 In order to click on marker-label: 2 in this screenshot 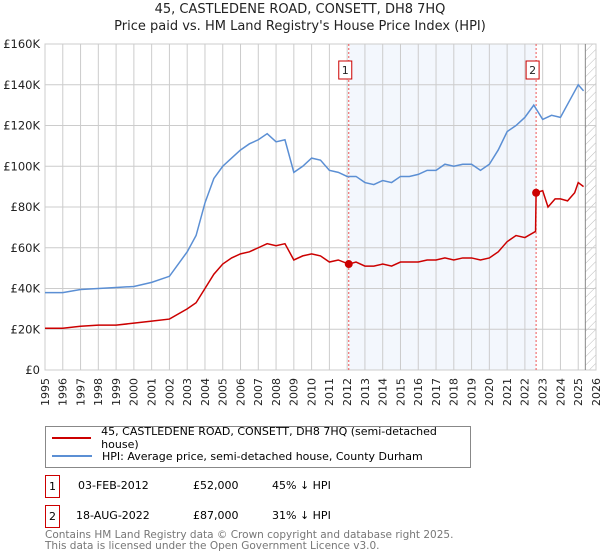, I will do `click(532, 70)`.